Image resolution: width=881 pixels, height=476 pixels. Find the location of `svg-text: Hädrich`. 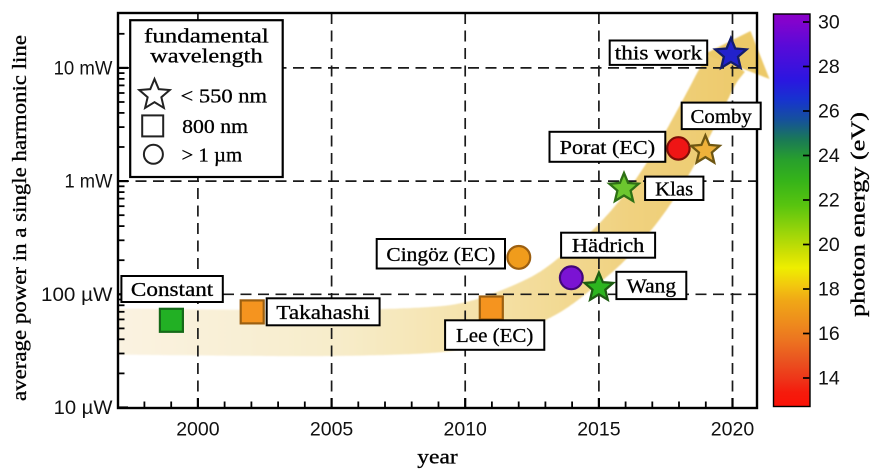

svg-text: Hädrich is located at coordinates (608, 246).